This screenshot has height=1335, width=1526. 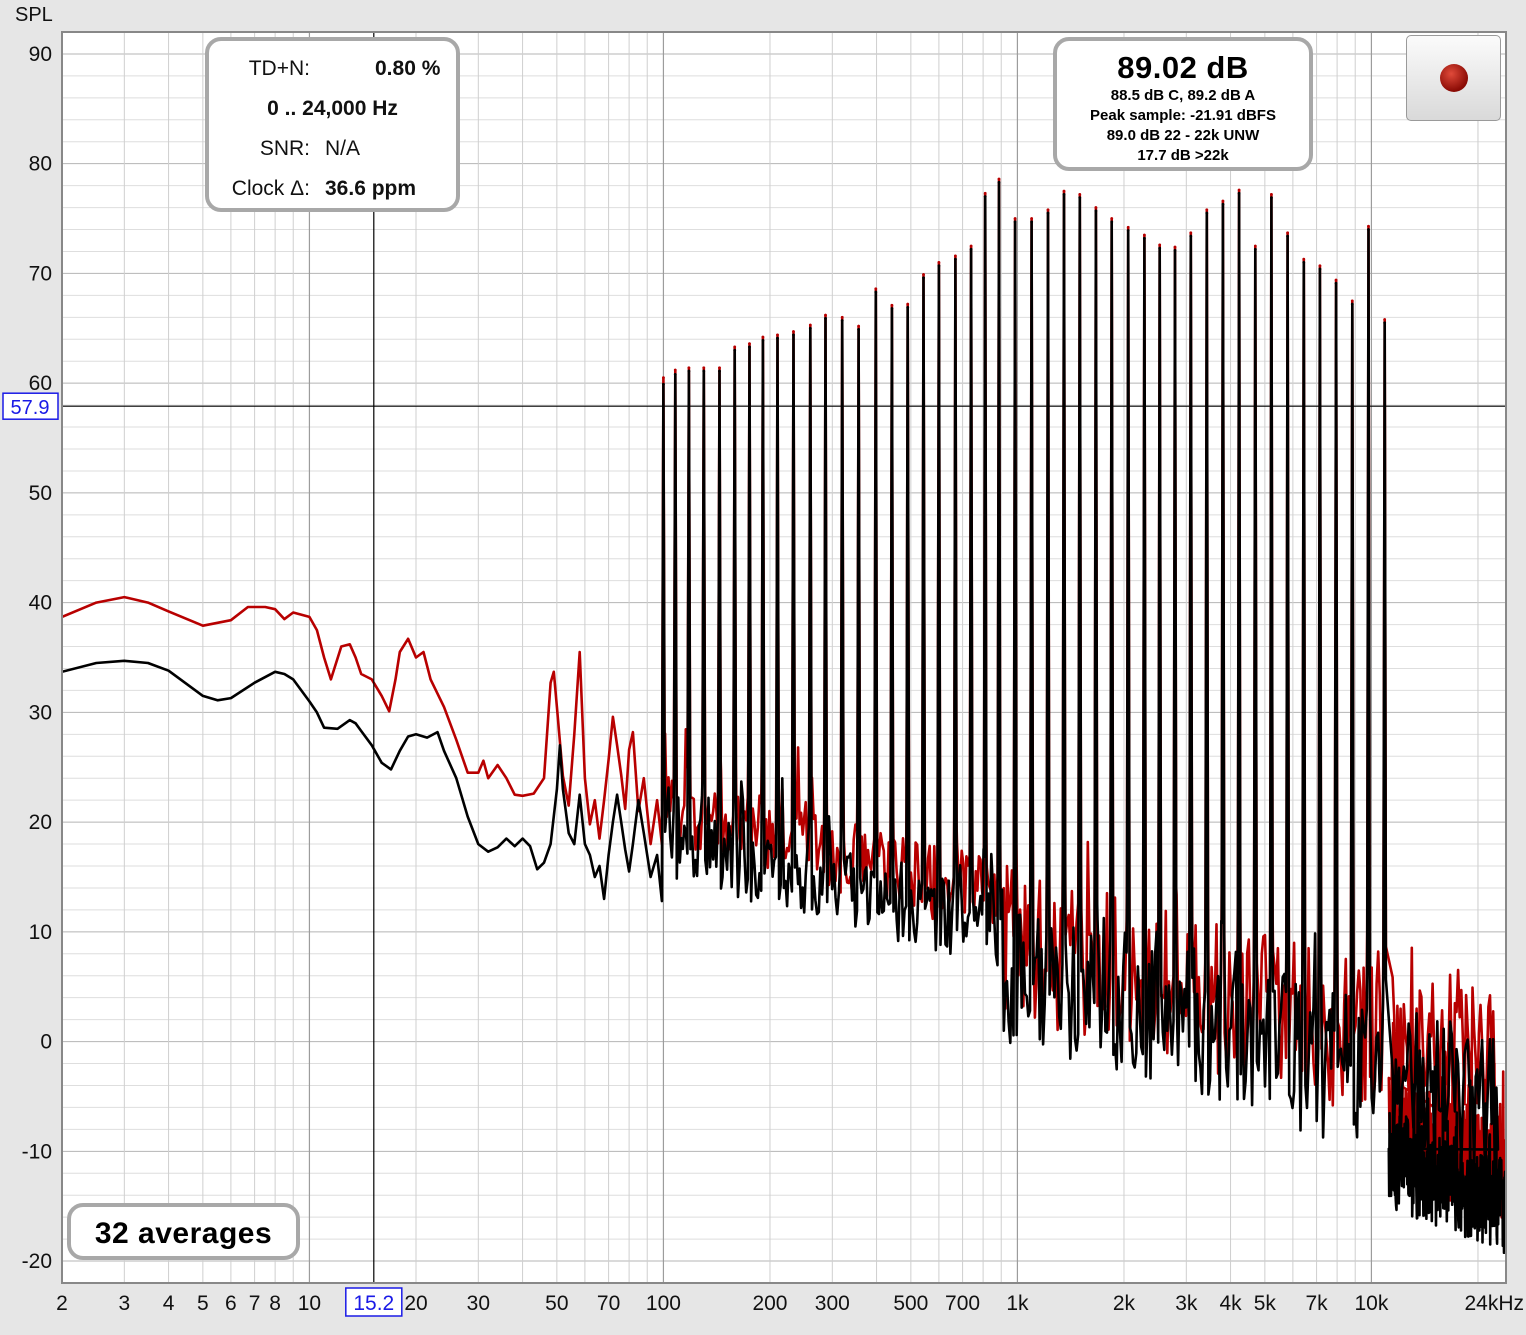 I want to click on ultrasonic-level: 17.7 dB >22k, so click(x=1183, y=155).